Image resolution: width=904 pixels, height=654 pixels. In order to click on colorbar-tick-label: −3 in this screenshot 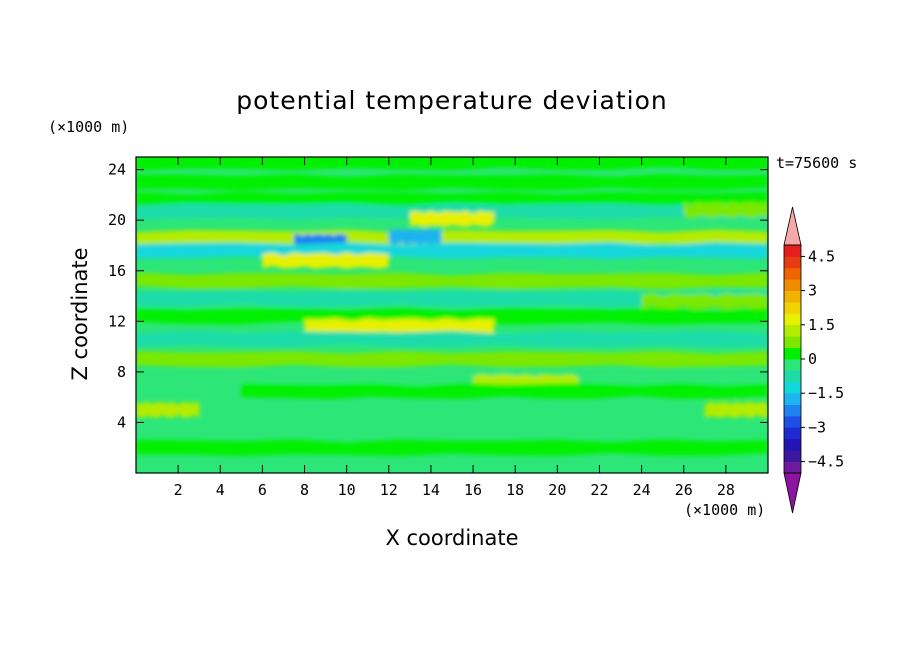, I will do `click(817, 427)`.